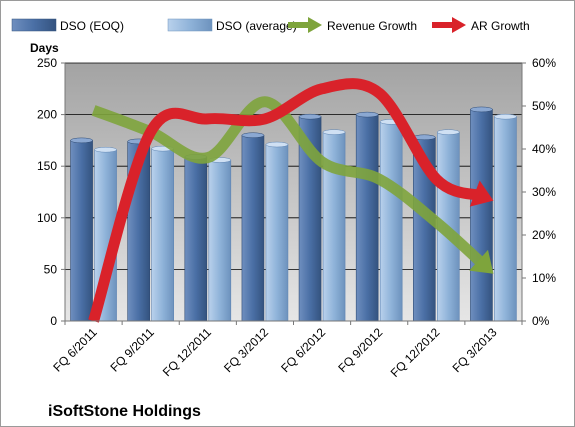  I want to click on legend-label-dso-average: DSO (average), so click(256, 26).